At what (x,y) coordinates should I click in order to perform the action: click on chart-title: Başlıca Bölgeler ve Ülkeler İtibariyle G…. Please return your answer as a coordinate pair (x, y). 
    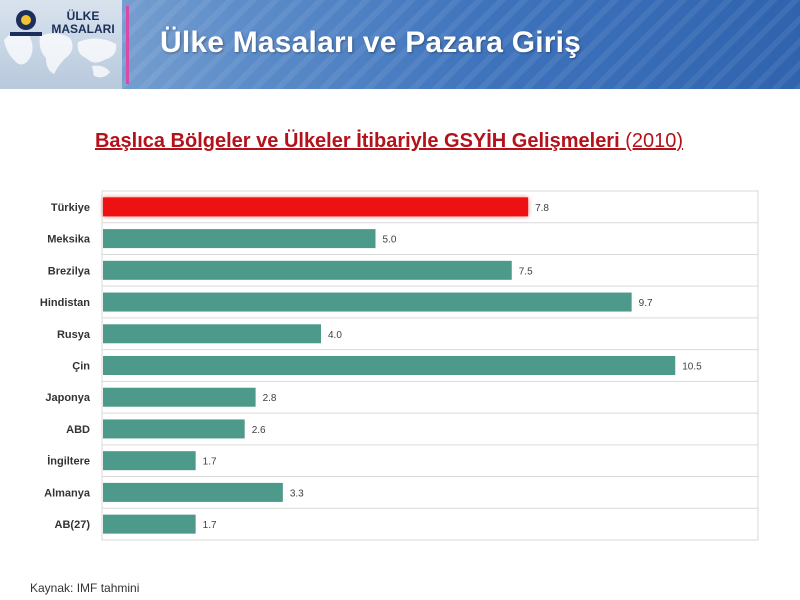
    Looking at the image, I should click on (389, 141).